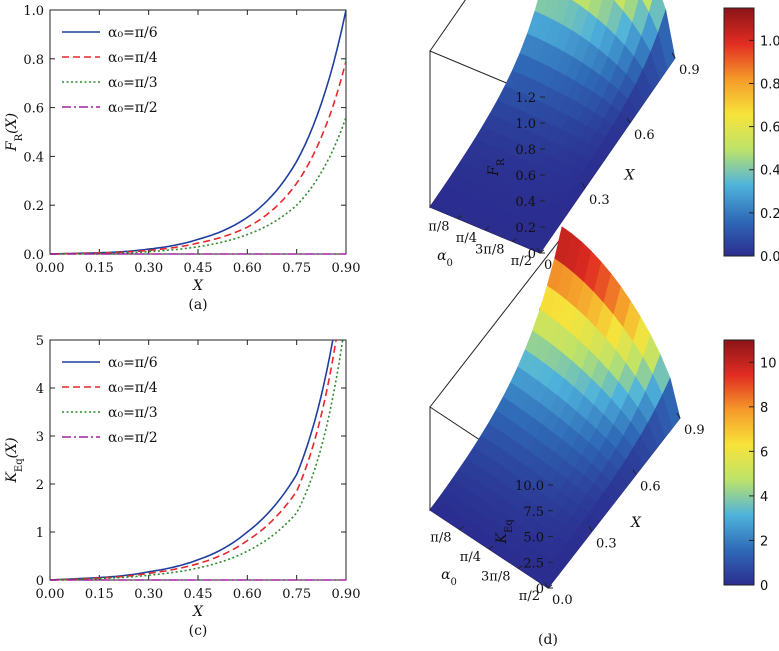 The width and height of the screenshot is (779, 651). What do you see at coordinates (40, 389) in the screenshot?
I see `y-tick-label: 4` at bounding box center [40, 389].